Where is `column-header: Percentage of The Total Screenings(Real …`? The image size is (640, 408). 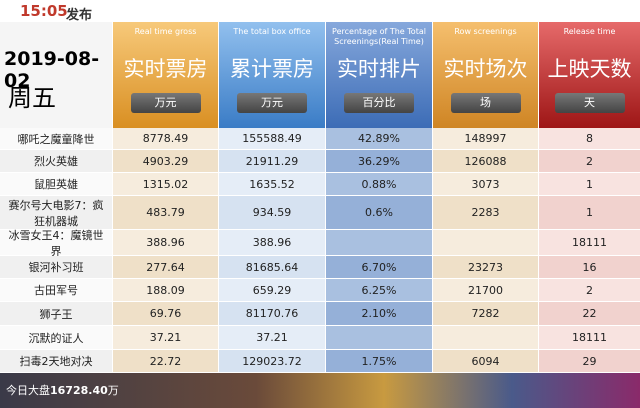 column-header: Percentage of The Total Screenings(Real … is located at coordinates (378, 75).